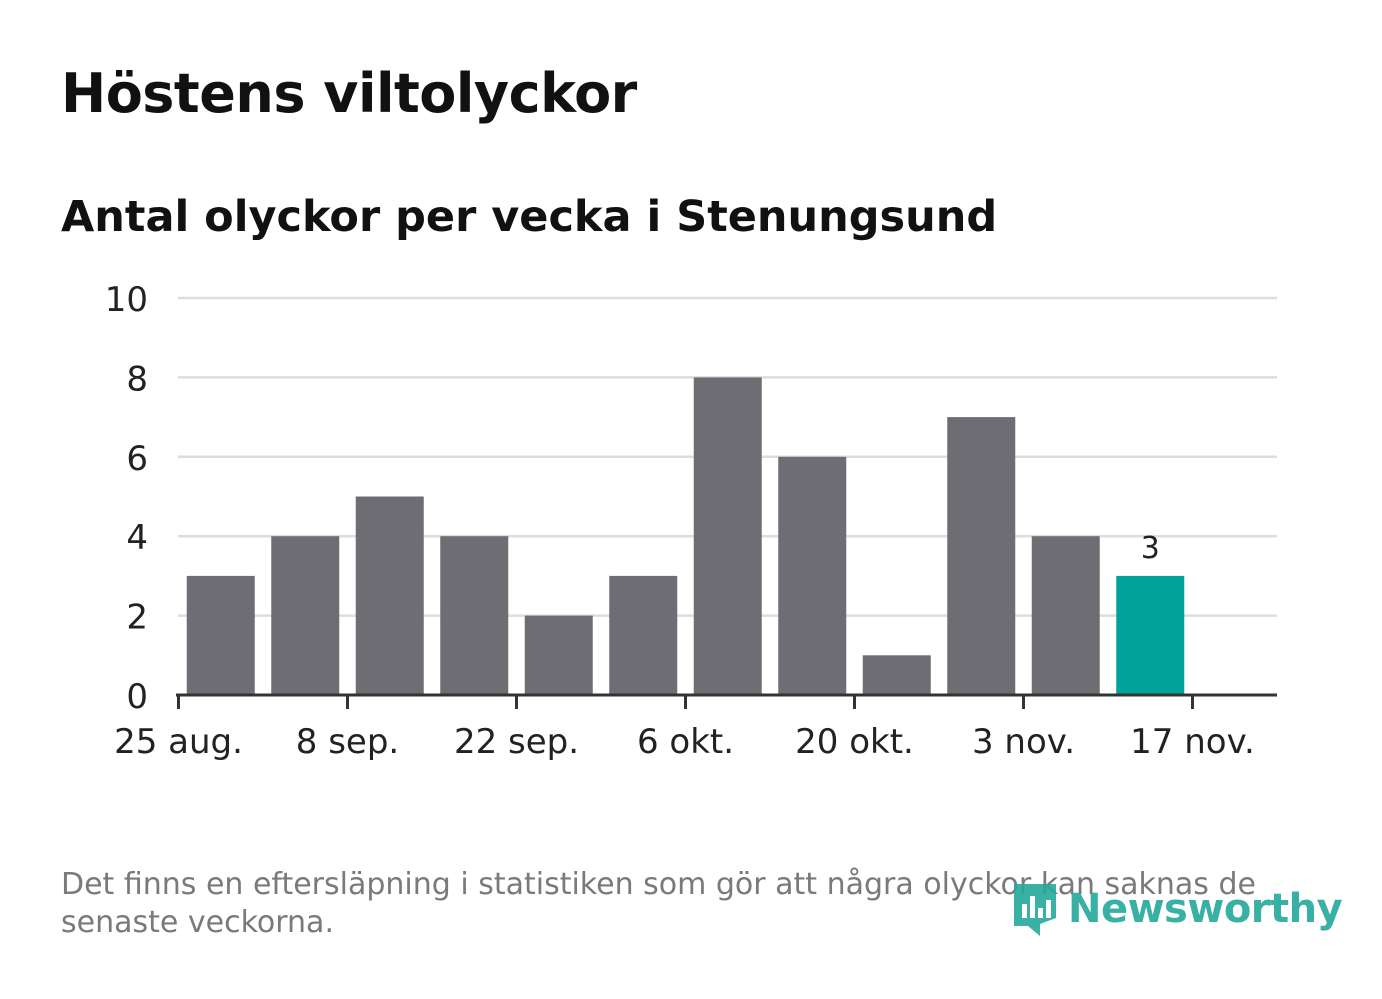 This screenshot has height=999, width=1382. What do you see at coordinates (137, 618) in the screenshot?
I see `y-tick-label: 2` at bounding box center [137, 618].